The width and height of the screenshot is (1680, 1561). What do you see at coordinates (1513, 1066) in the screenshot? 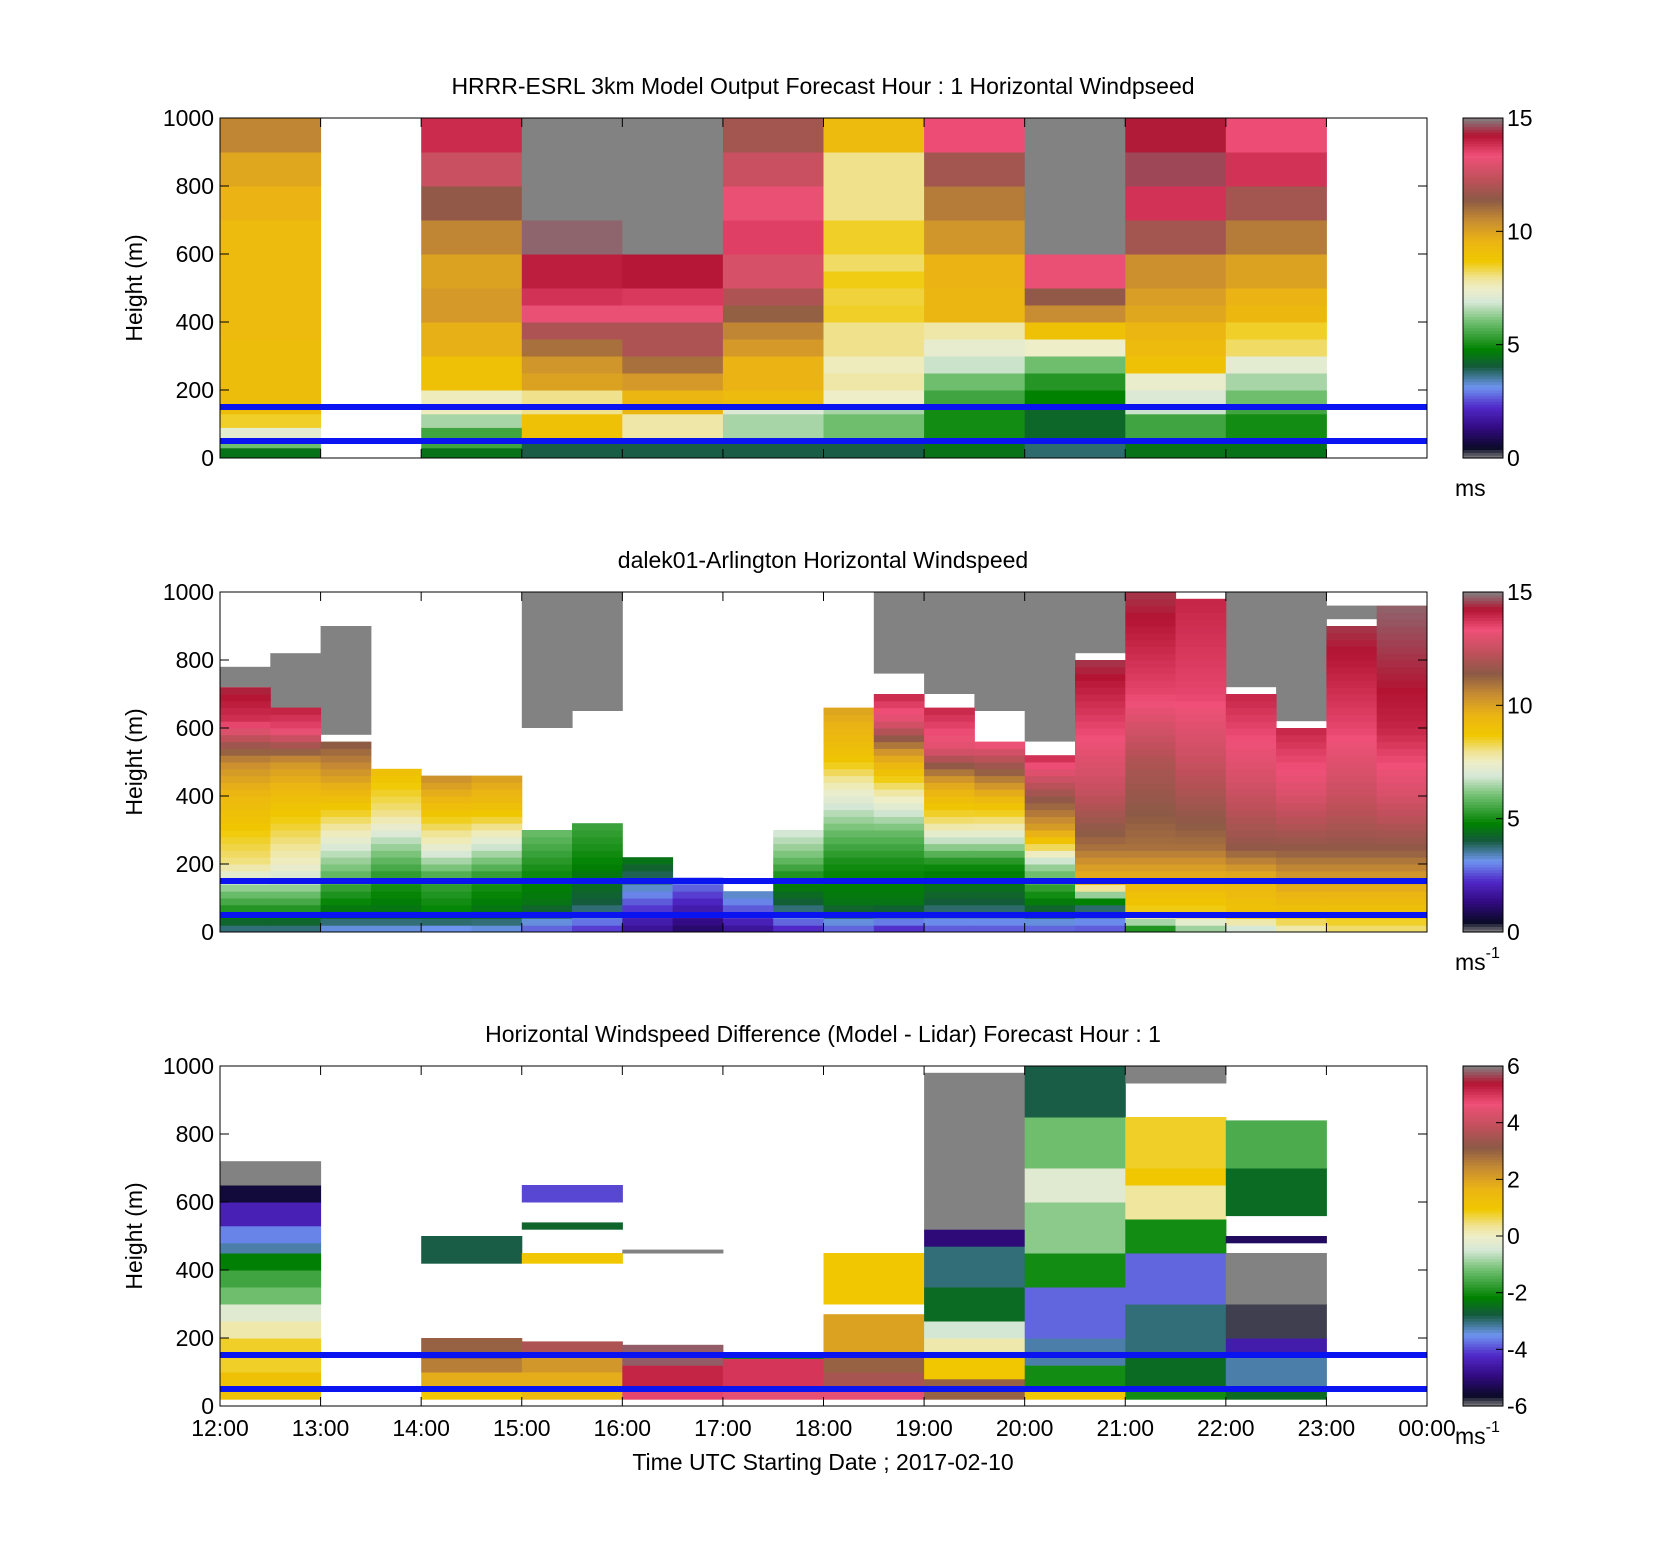
I see `colorbar-tick-label: 6` at bounding box center [1513, 1066].